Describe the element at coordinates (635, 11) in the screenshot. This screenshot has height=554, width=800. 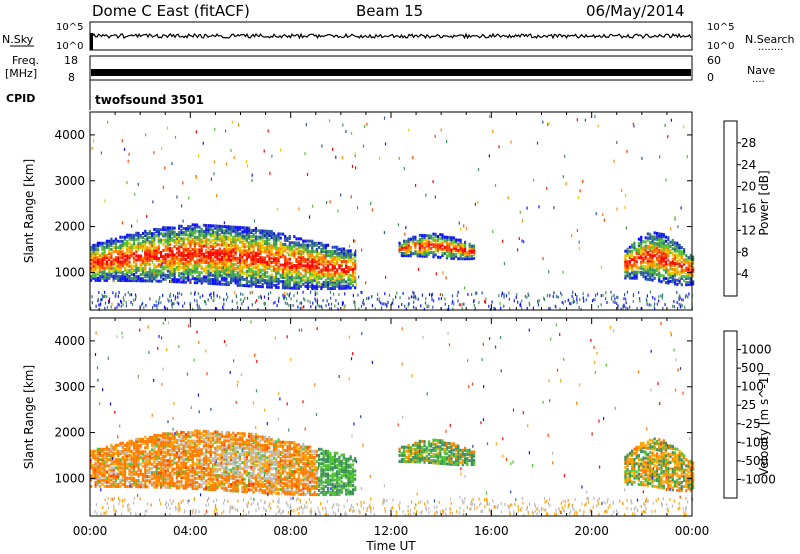
I see `date-title: 06/May/2014` at that location.